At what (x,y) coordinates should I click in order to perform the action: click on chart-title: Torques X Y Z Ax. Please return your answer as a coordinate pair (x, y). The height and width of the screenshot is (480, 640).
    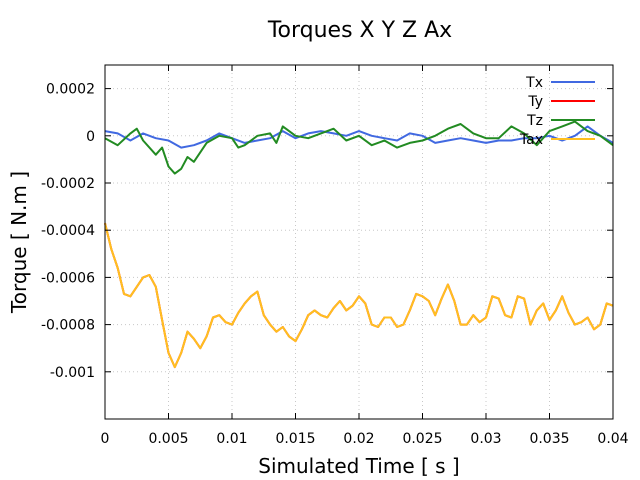
    Looking at the image, I should click on (359, 30).